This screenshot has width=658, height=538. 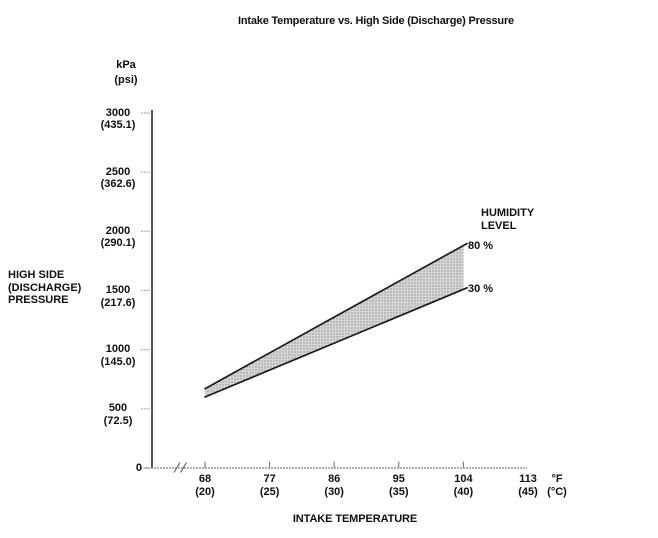 What do you see at coordinates (126, 65) in the screenshot?
I see `y-axis-unit-kpa: kPa` at bounding box center [126, 65].